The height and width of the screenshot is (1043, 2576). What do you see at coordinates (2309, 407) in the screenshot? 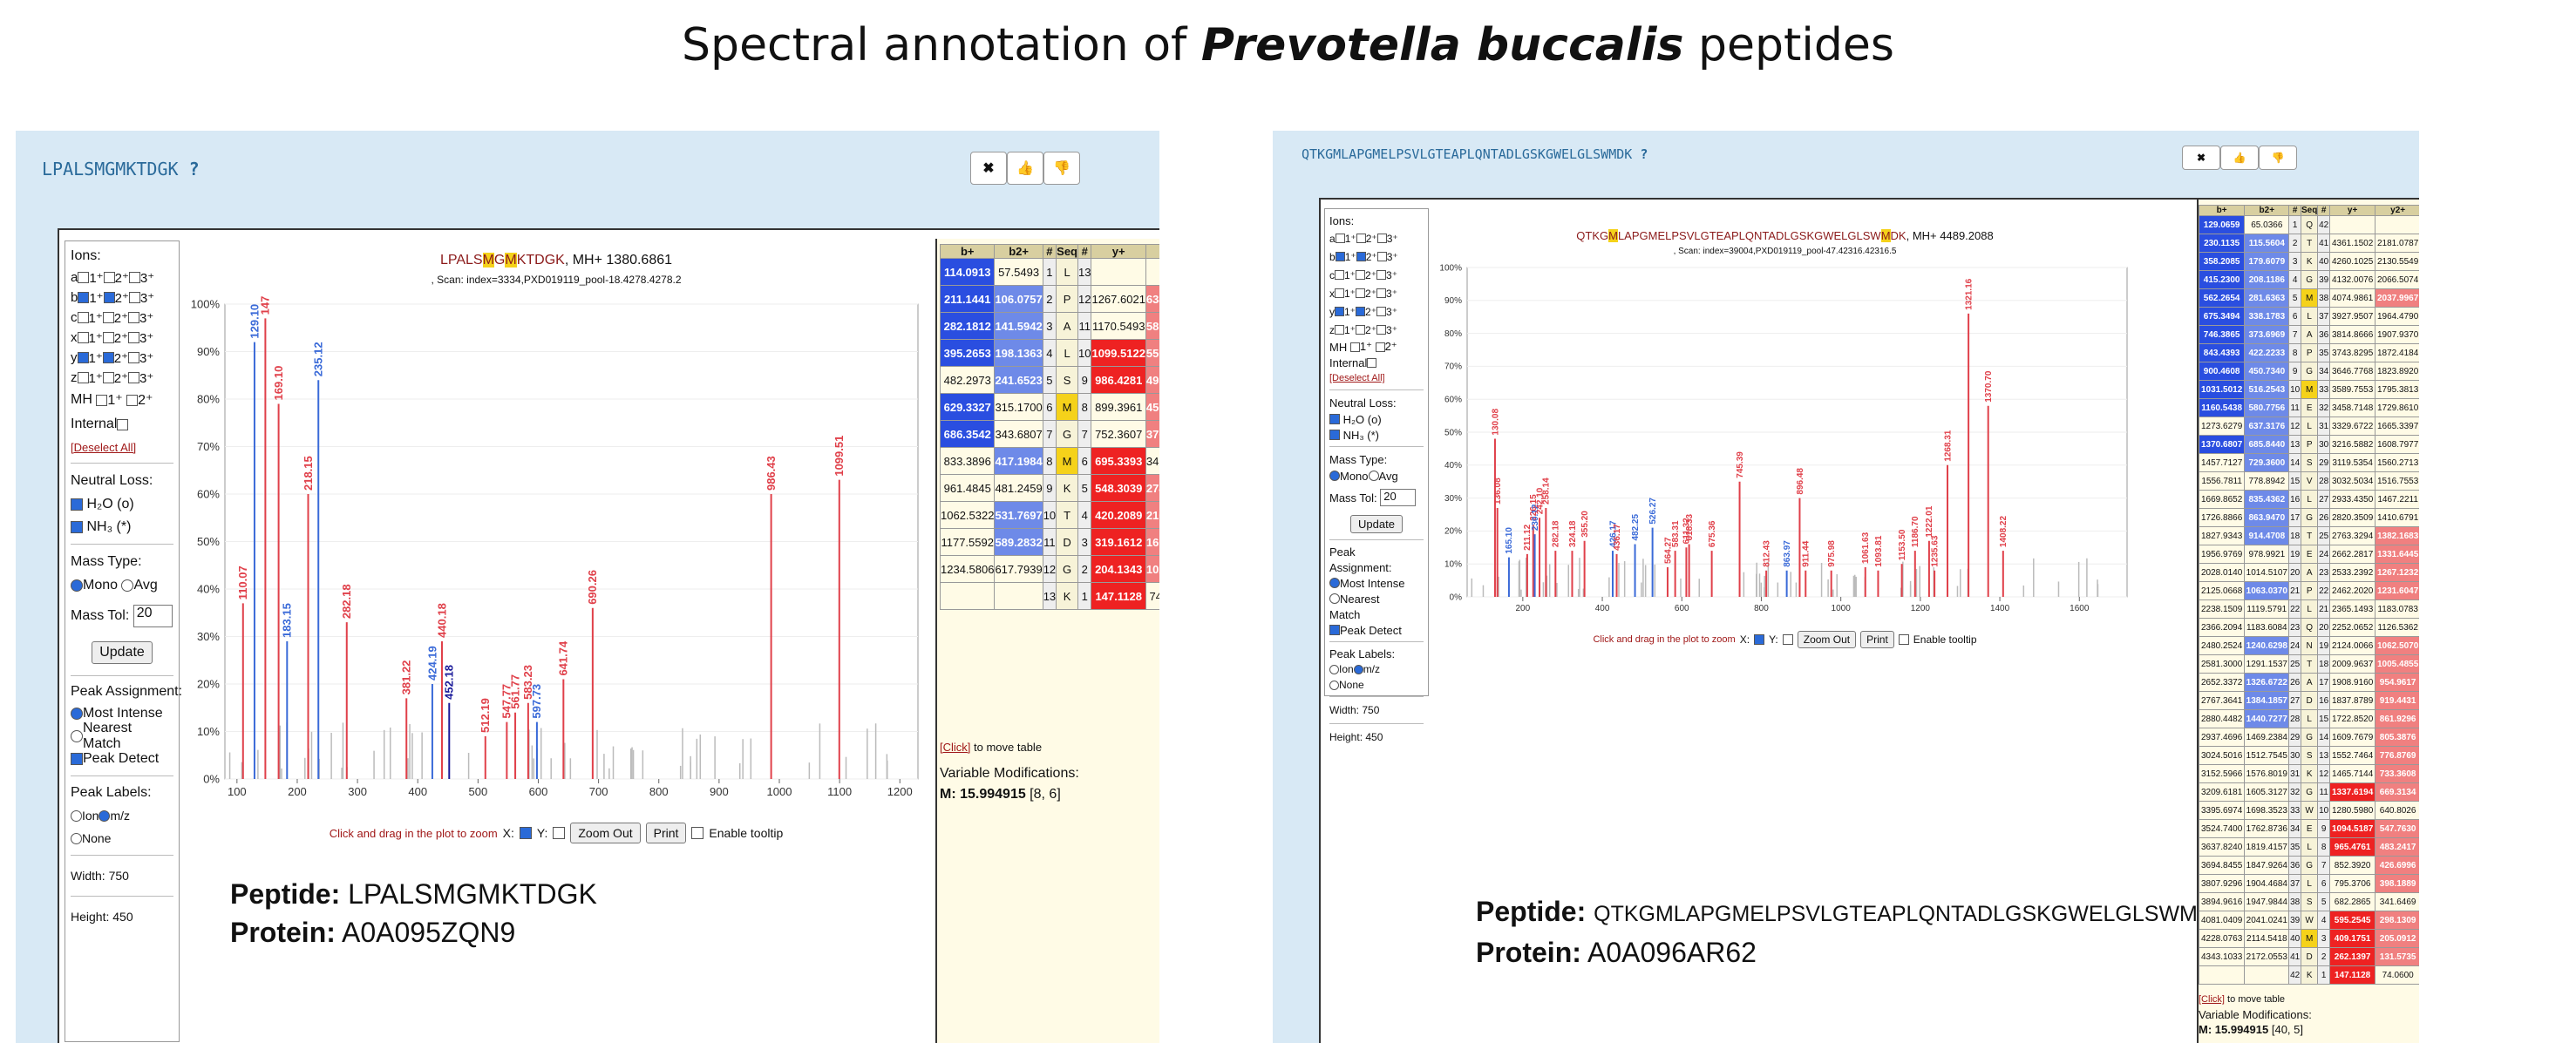
I see `table-row: 1160.5438 580.7756 11 E 32 3458.7148 1729.8610` at bounding box center [2309, 407].